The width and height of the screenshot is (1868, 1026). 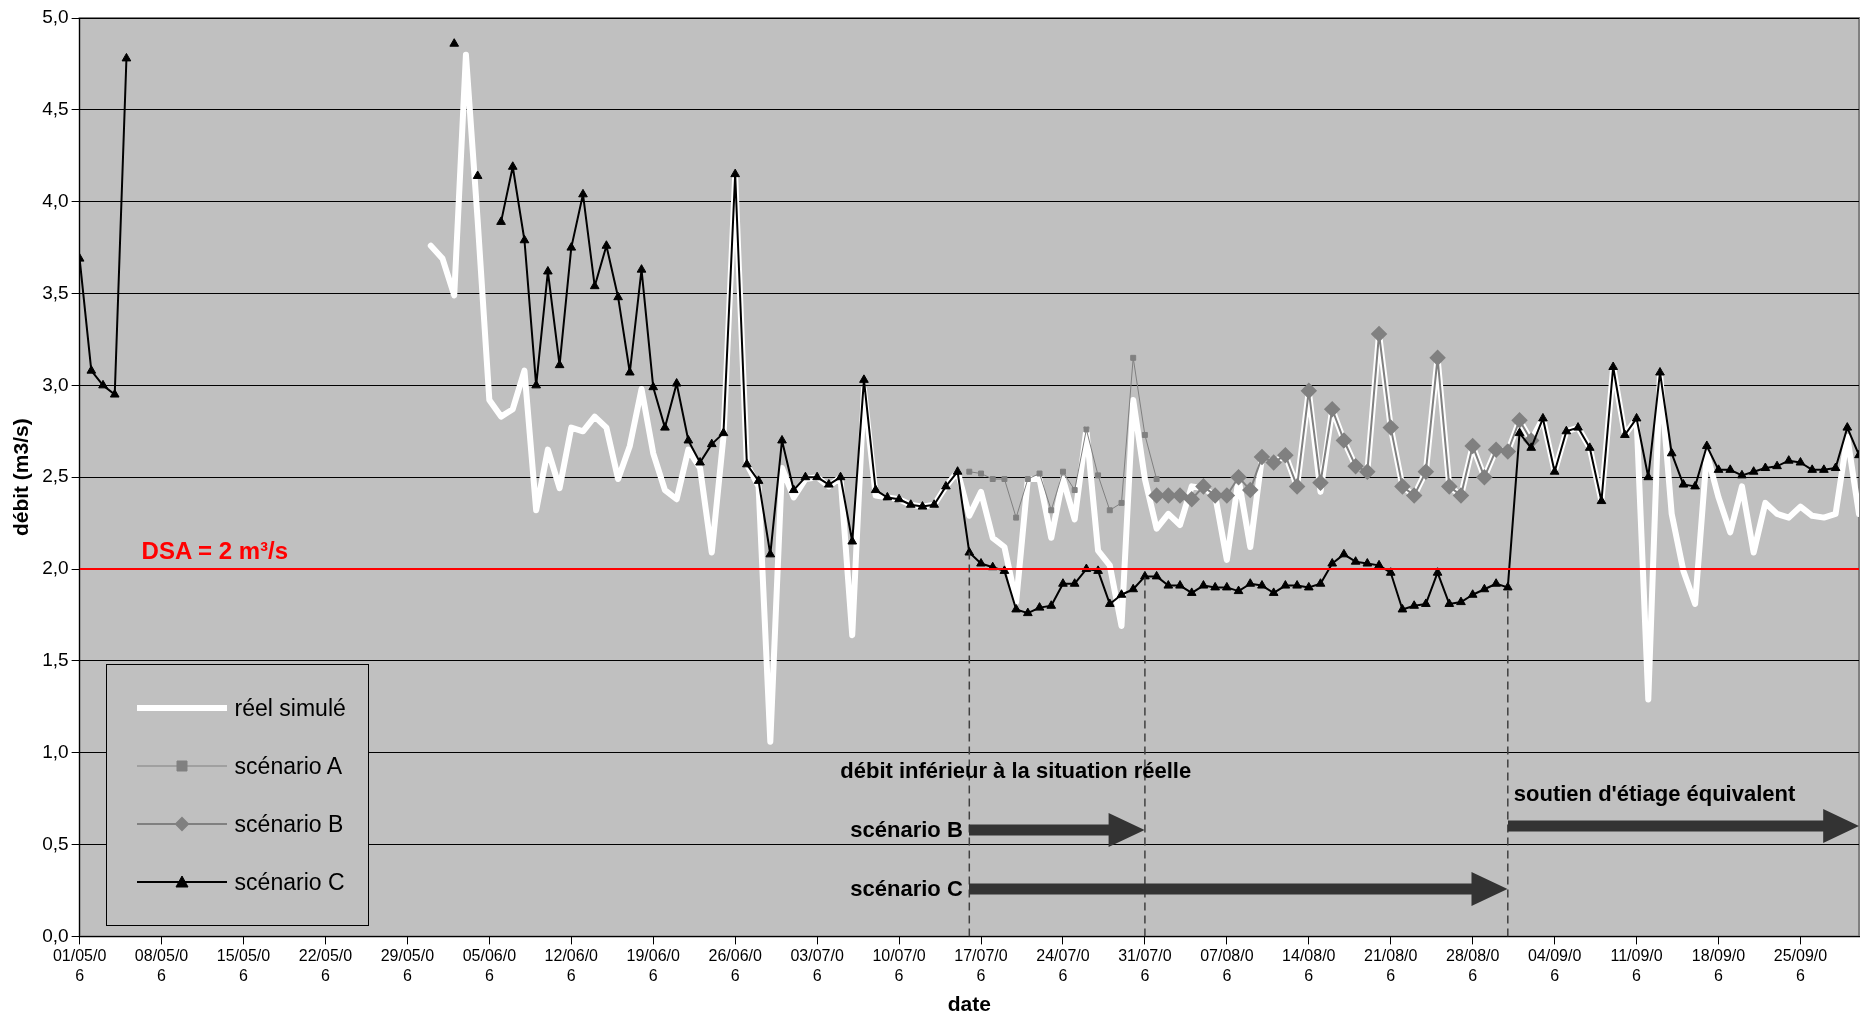 What do you see at coordinates (161, 965) in the screenshot?
I see `x-tick-label: 08/05/06` at bounding box center [161, 965].